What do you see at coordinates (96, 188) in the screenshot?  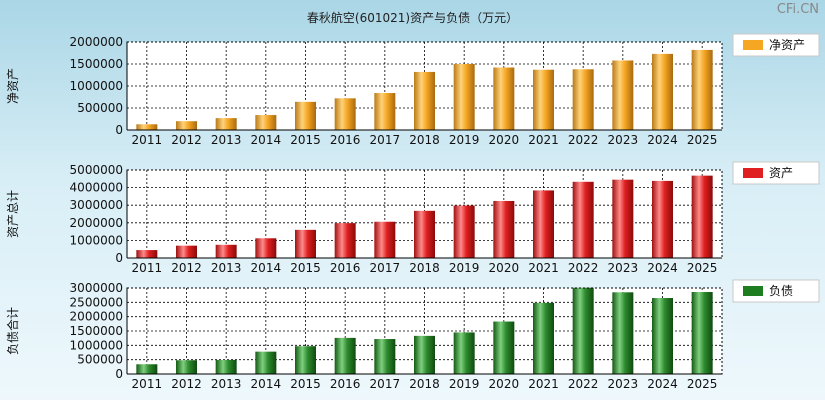 I see `y-tick-label: 4000000` at bounding box center [96, 188].